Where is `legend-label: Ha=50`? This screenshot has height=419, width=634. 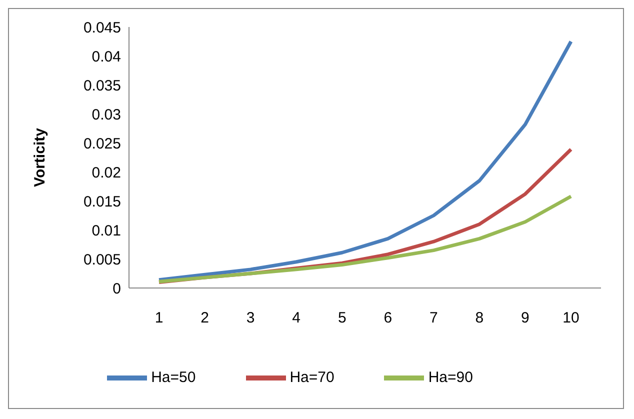
legend-label: Ha=50 is located at coordinates (173, 377).